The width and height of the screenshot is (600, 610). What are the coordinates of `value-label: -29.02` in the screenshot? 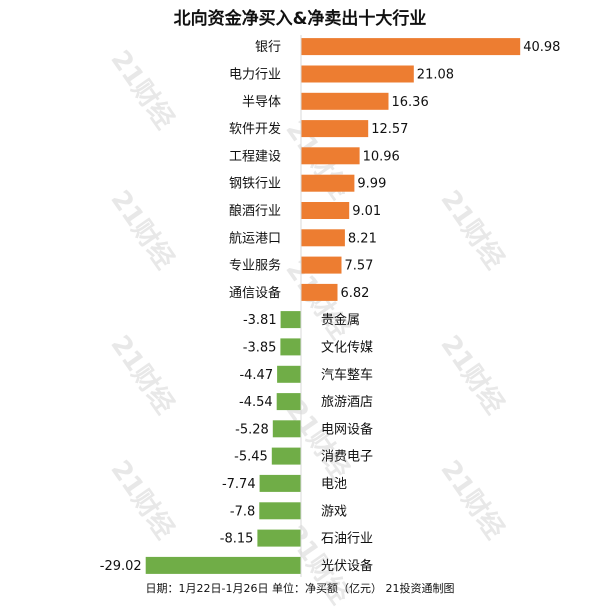 It's located at (121, 566).